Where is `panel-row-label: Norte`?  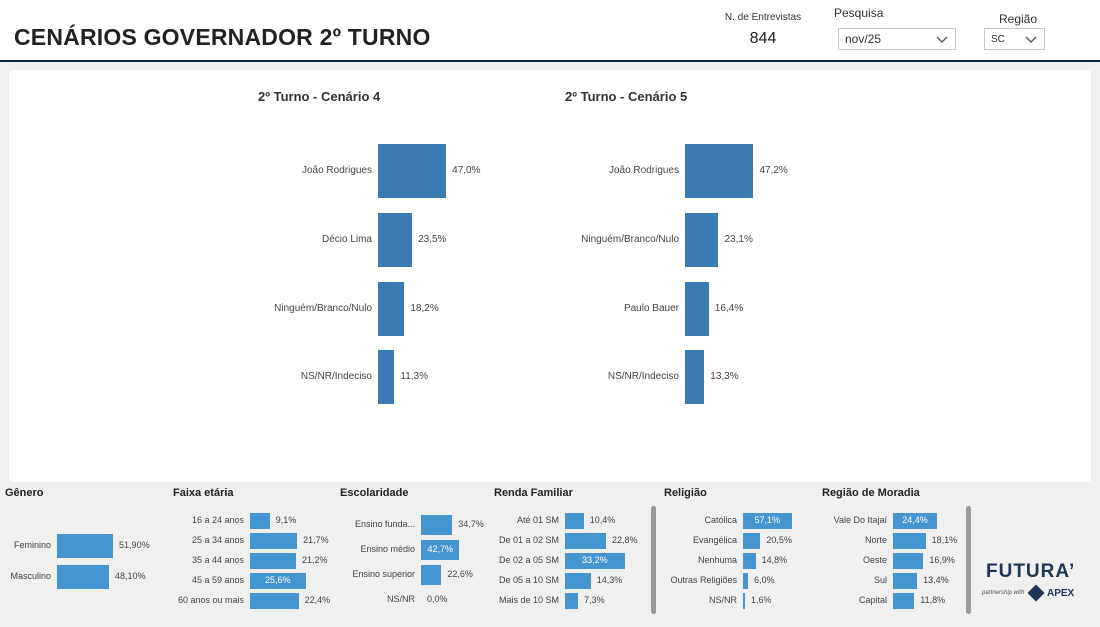
panel-row-label: Norte is located at coordinates (875, 540).